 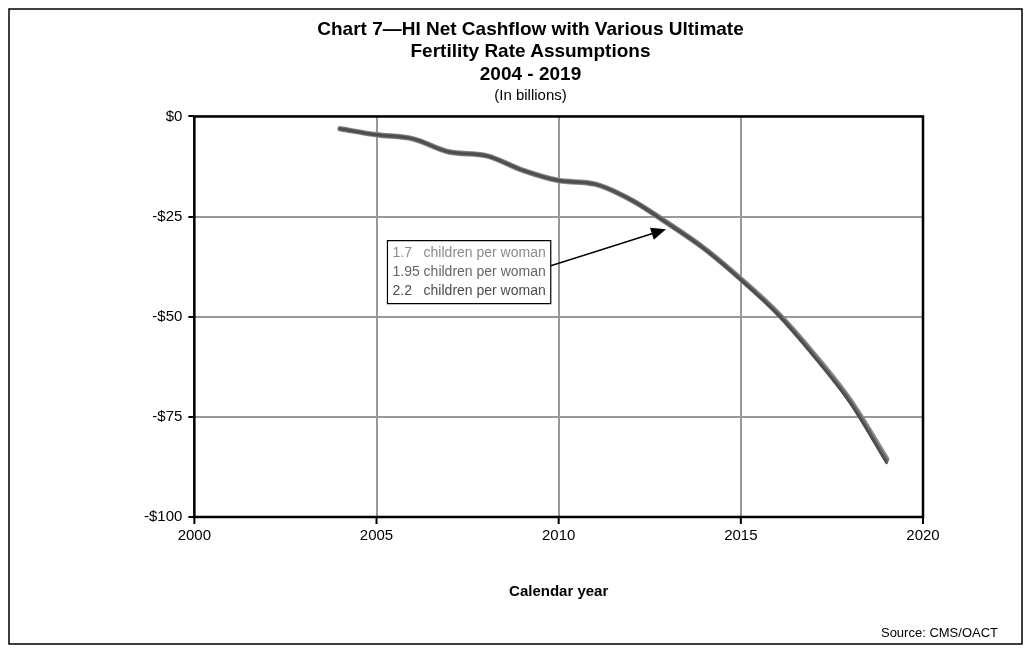 I want to click on x-tick-label: 2020, so click(x=923, y=535).